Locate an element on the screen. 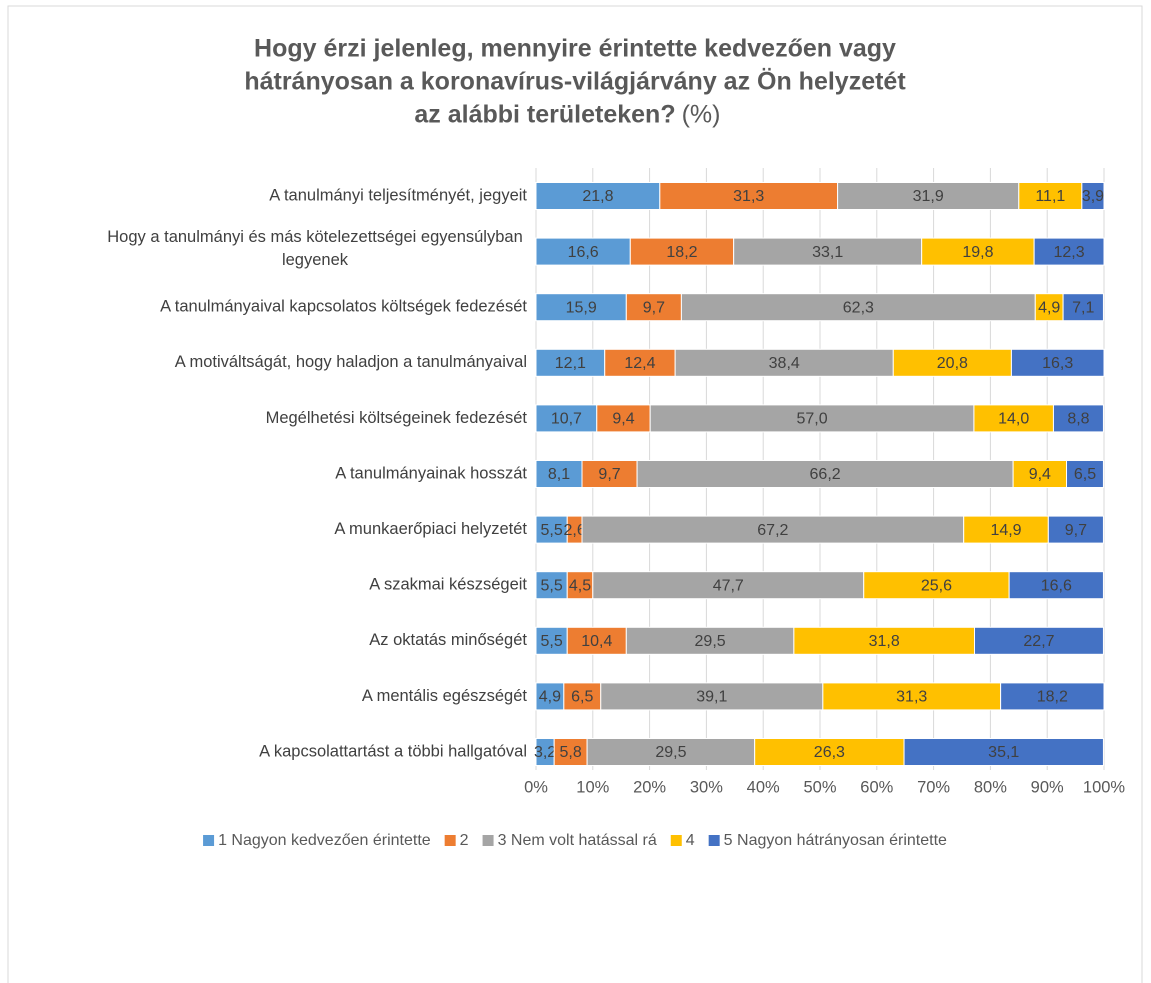 The image size is (1151, 983). y-tick-label: A szakmai készségeit is located at coordinates (448, 585).